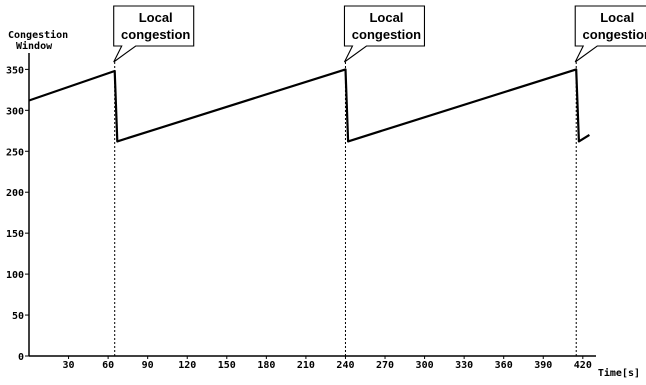  What do you see at coordinates (15, 234) in the screenshot?
I see `y-tick-label: 150` at bounding box center [15, 234].